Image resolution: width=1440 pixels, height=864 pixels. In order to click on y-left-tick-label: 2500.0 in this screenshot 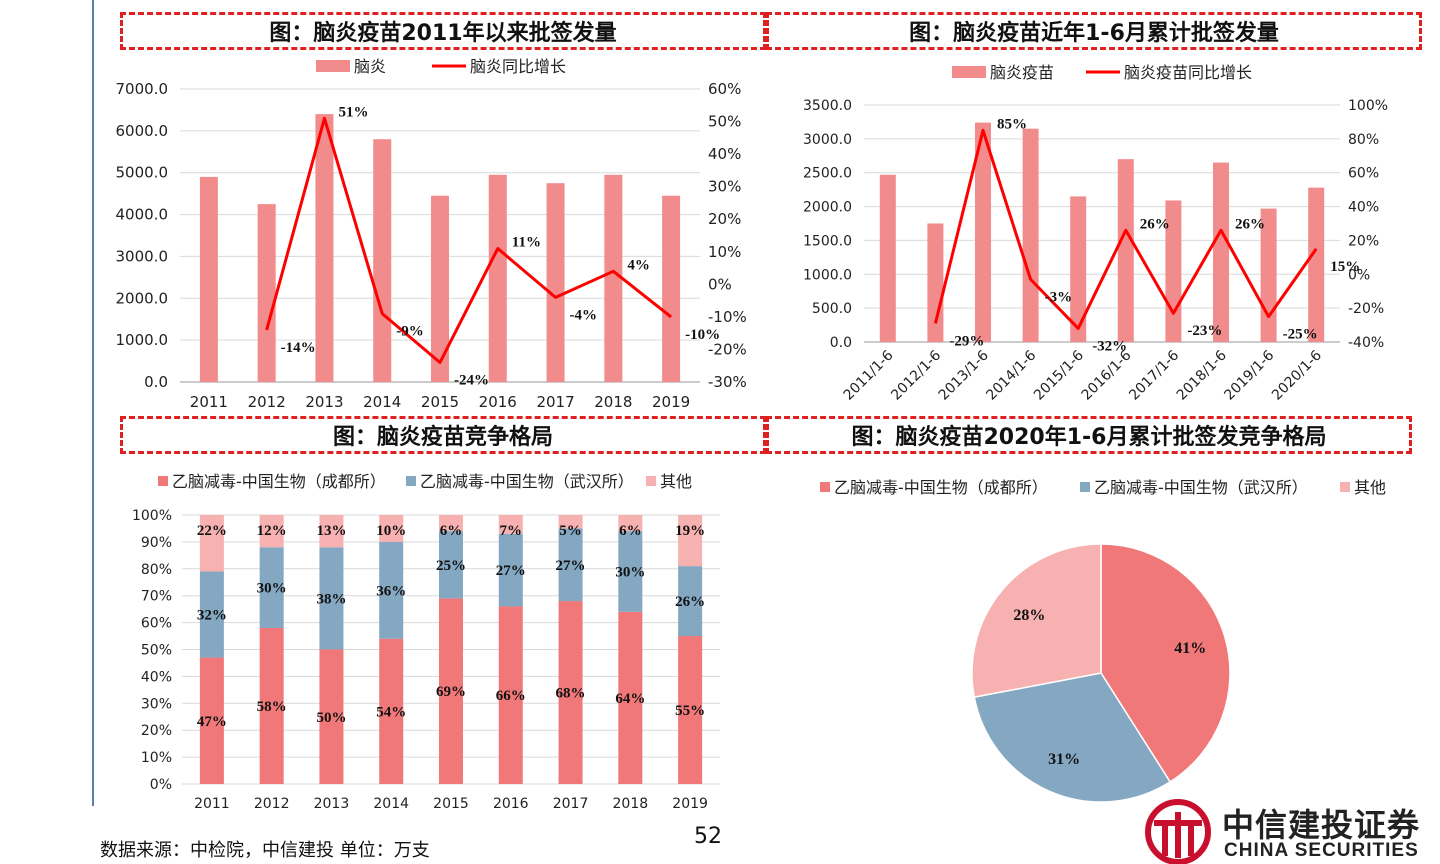, I will do `click(827, 174)`.